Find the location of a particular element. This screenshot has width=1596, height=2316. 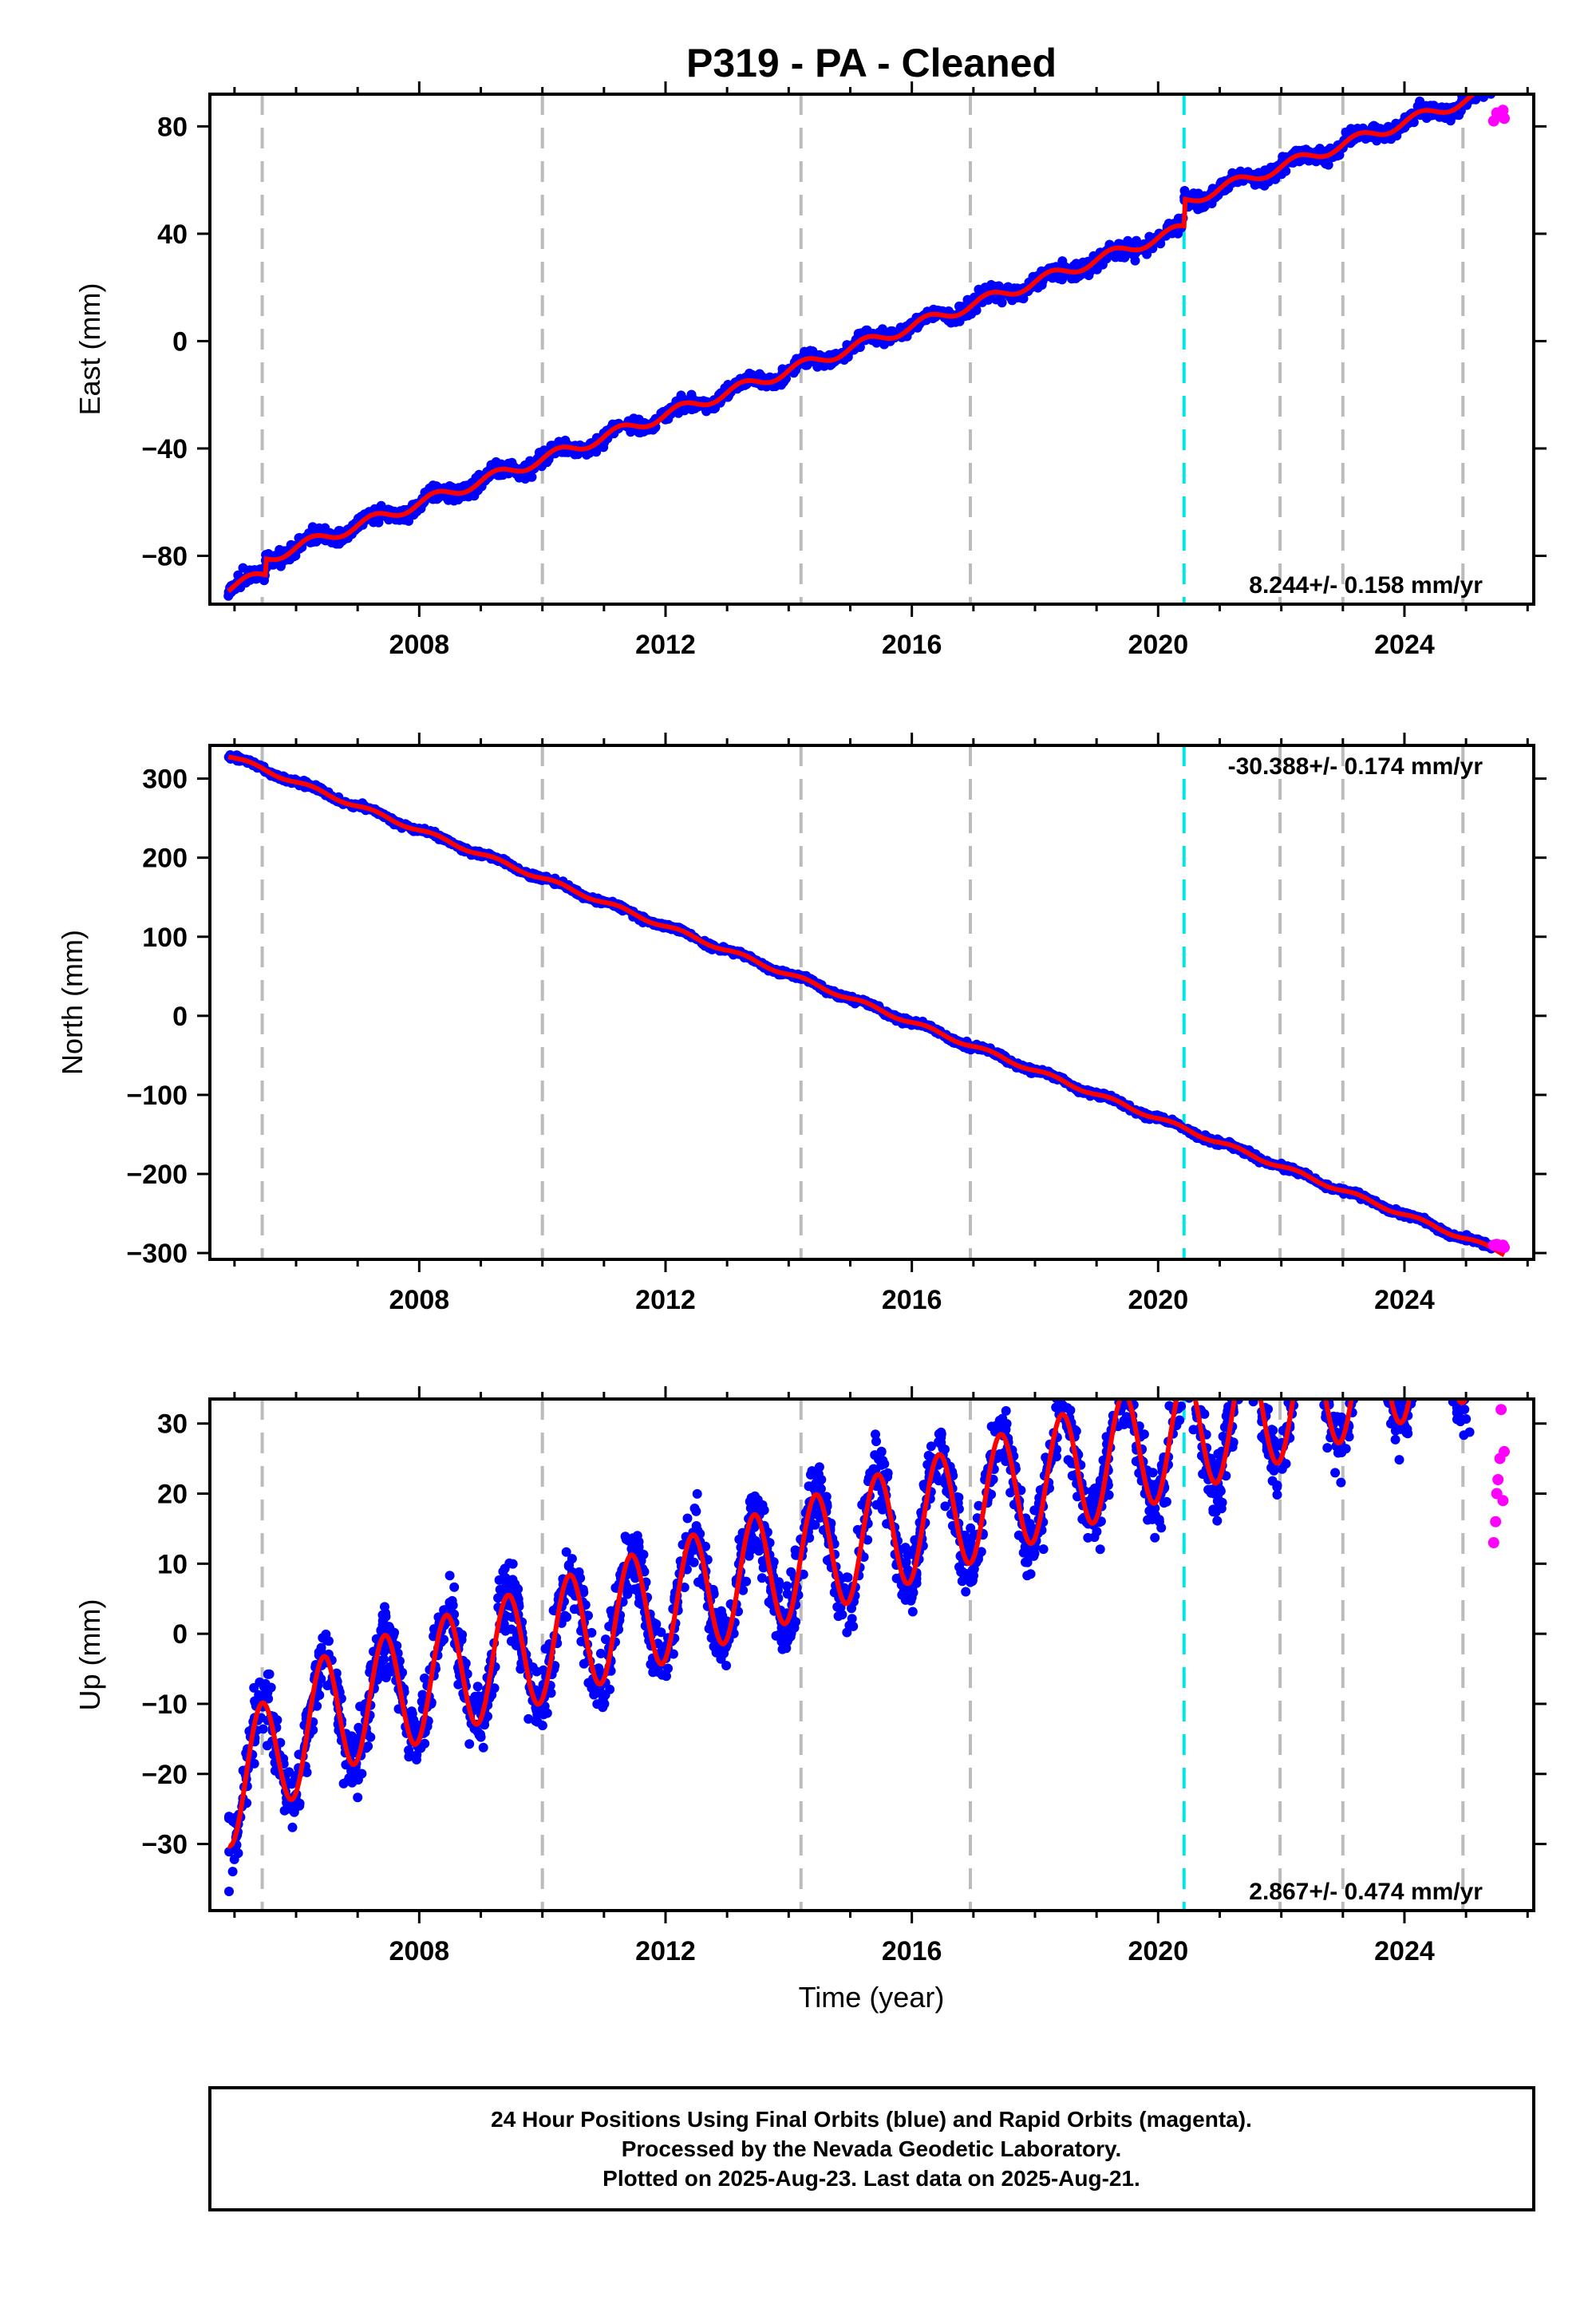

y-tick-label: −80 is located at coordinates (164, 556).